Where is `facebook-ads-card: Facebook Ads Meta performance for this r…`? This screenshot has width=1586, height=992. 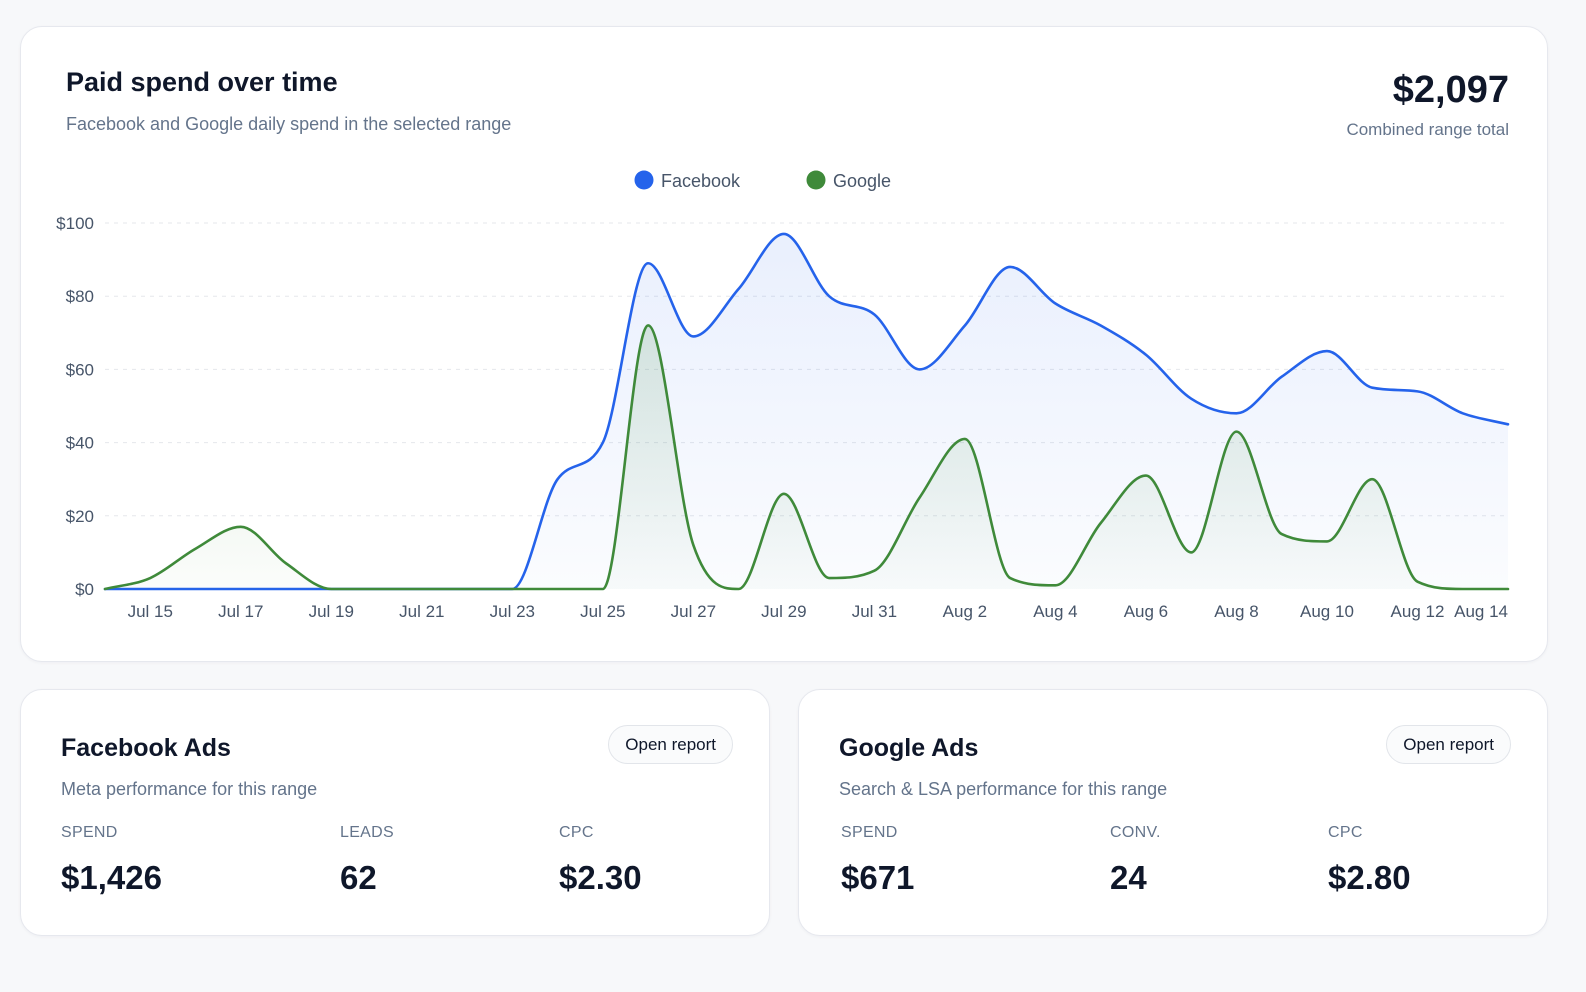
facebook-ads-card: Facebook Ads Meta performance for this r… is located at coordinates (395, 812).